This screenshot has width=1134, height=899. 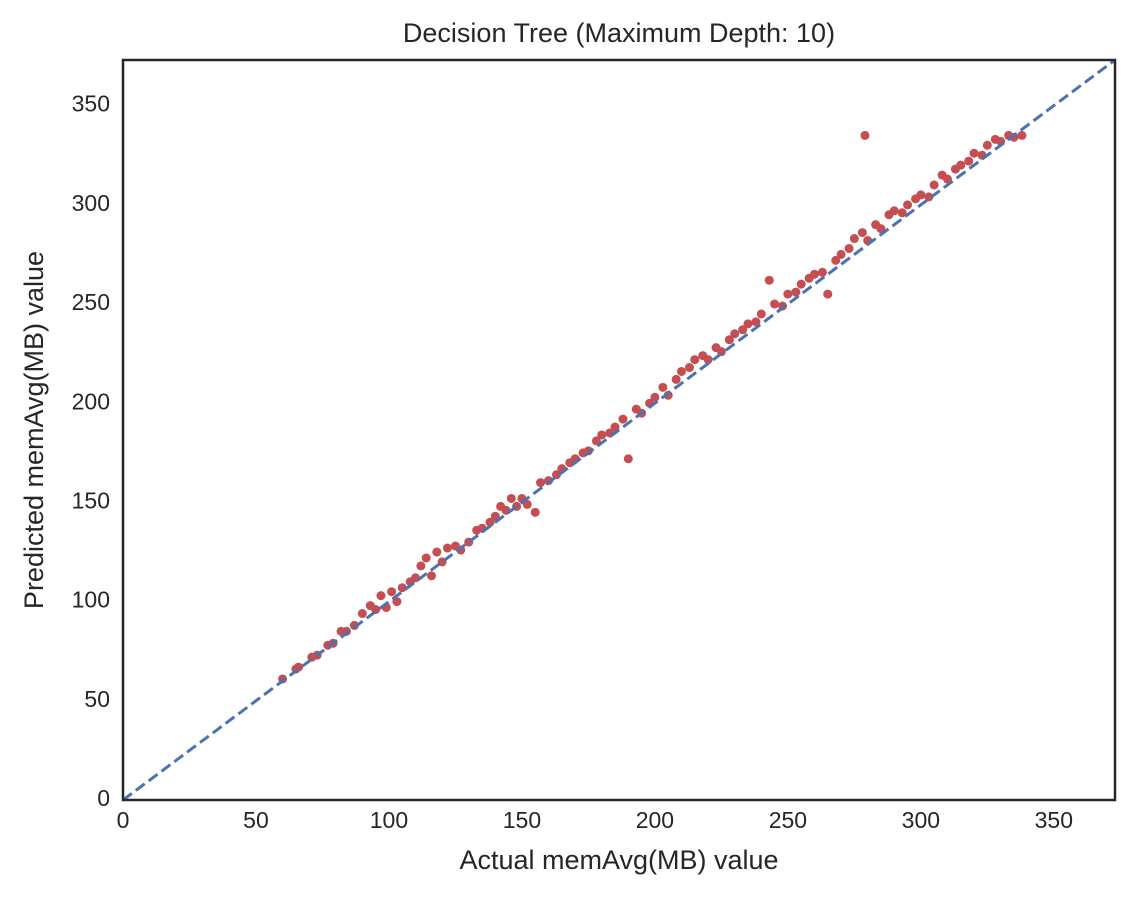 What do you see at coordinates (921, 820) in the screenshot?
I see `x-tick-label: 300` at bounding box center [921, 820].